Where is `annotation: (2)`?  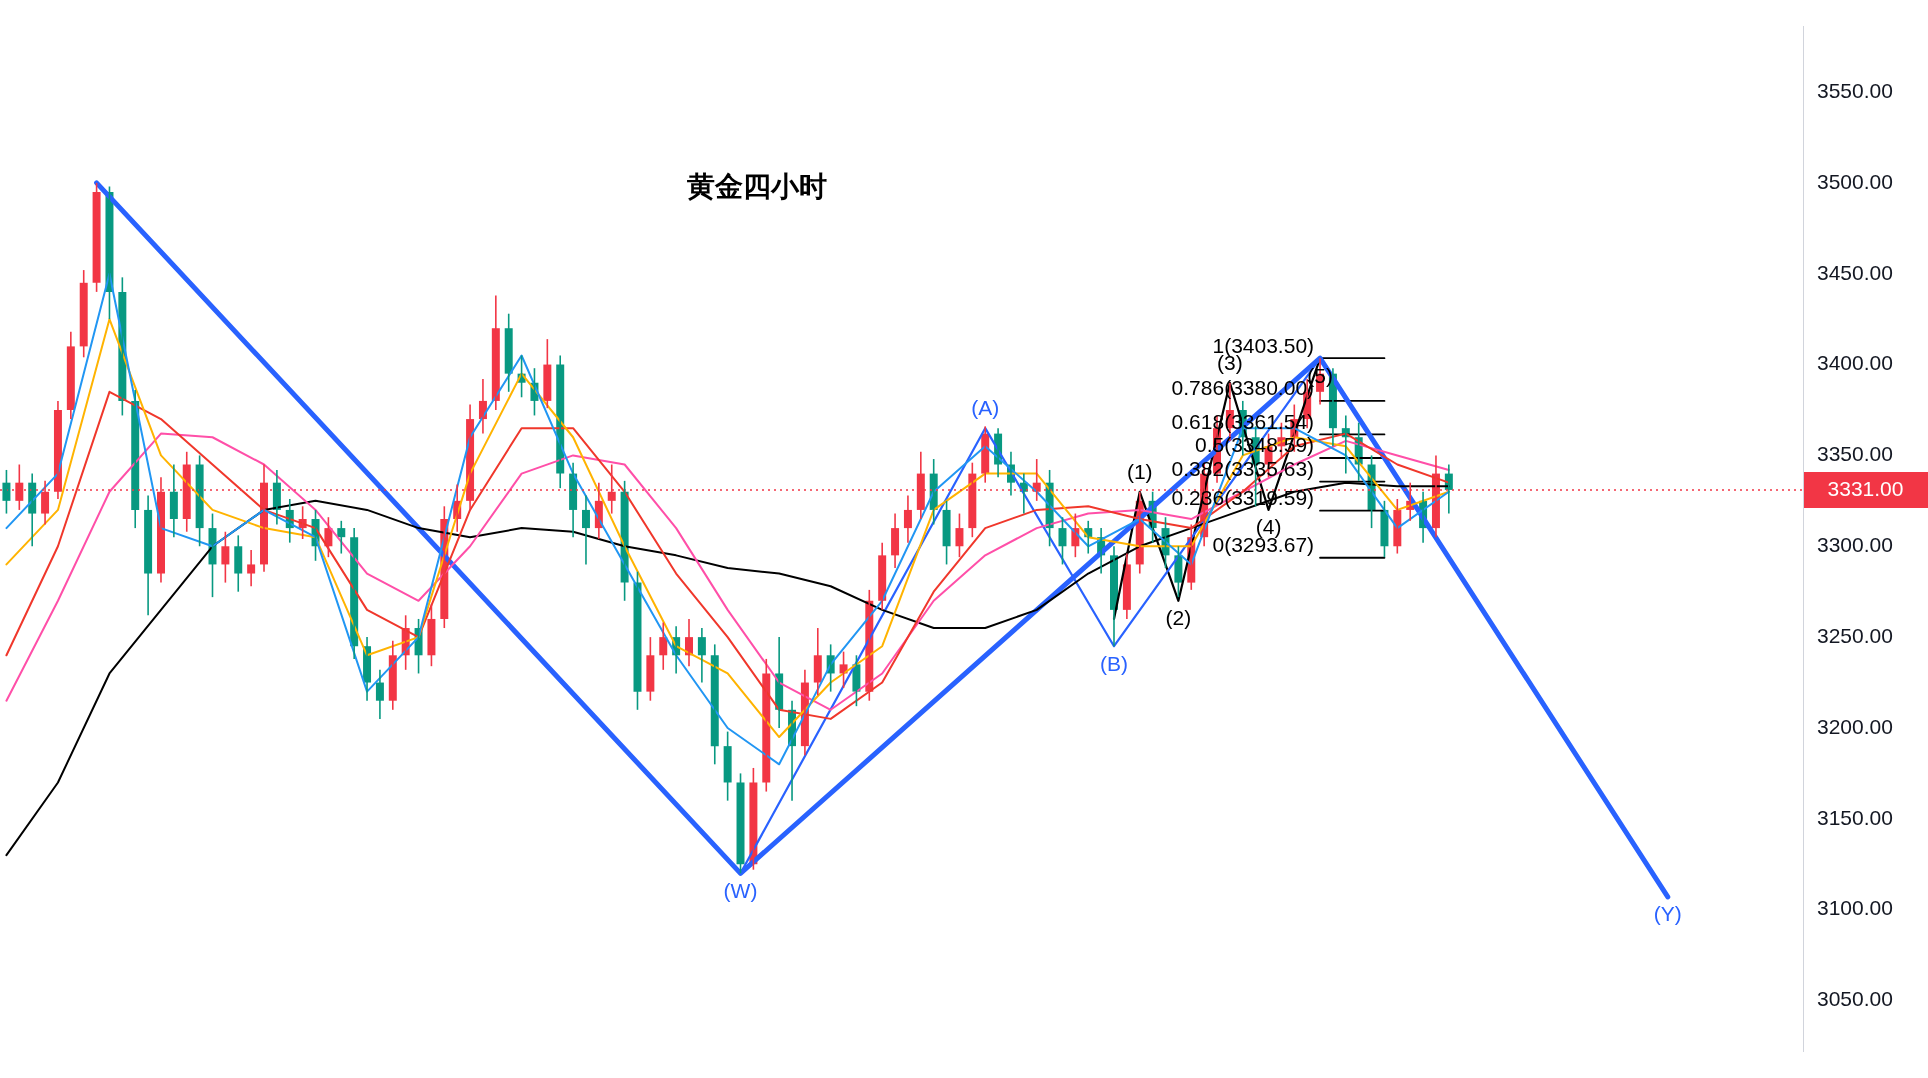 annotation: (2) is located at coordinates (1178, 618).